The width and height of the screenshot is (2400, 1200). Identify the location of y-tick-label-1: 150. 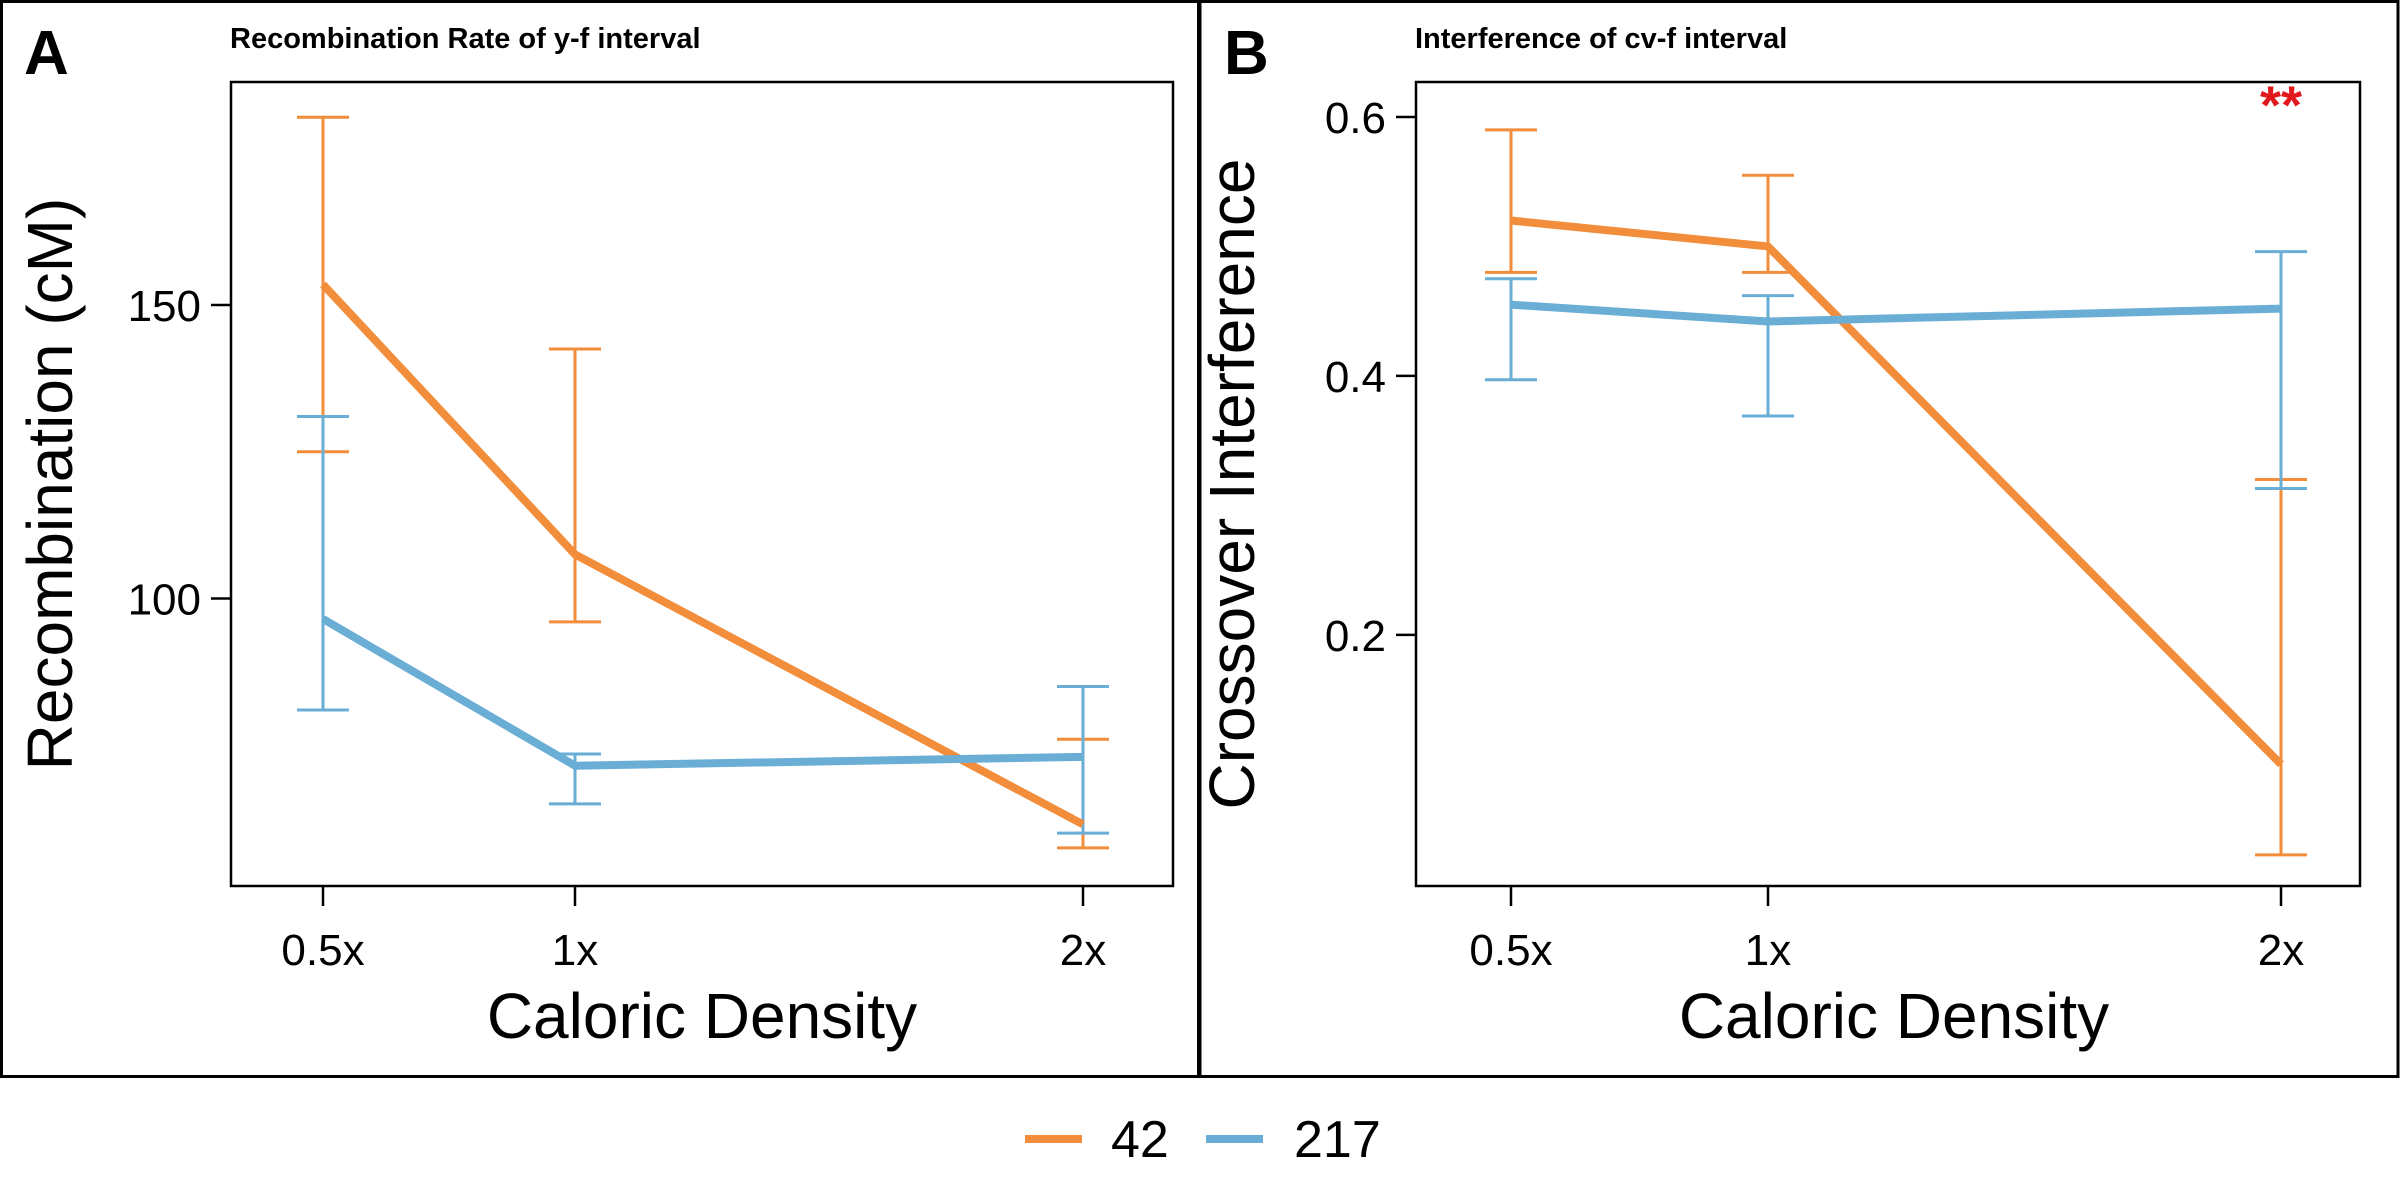
(164, 306).